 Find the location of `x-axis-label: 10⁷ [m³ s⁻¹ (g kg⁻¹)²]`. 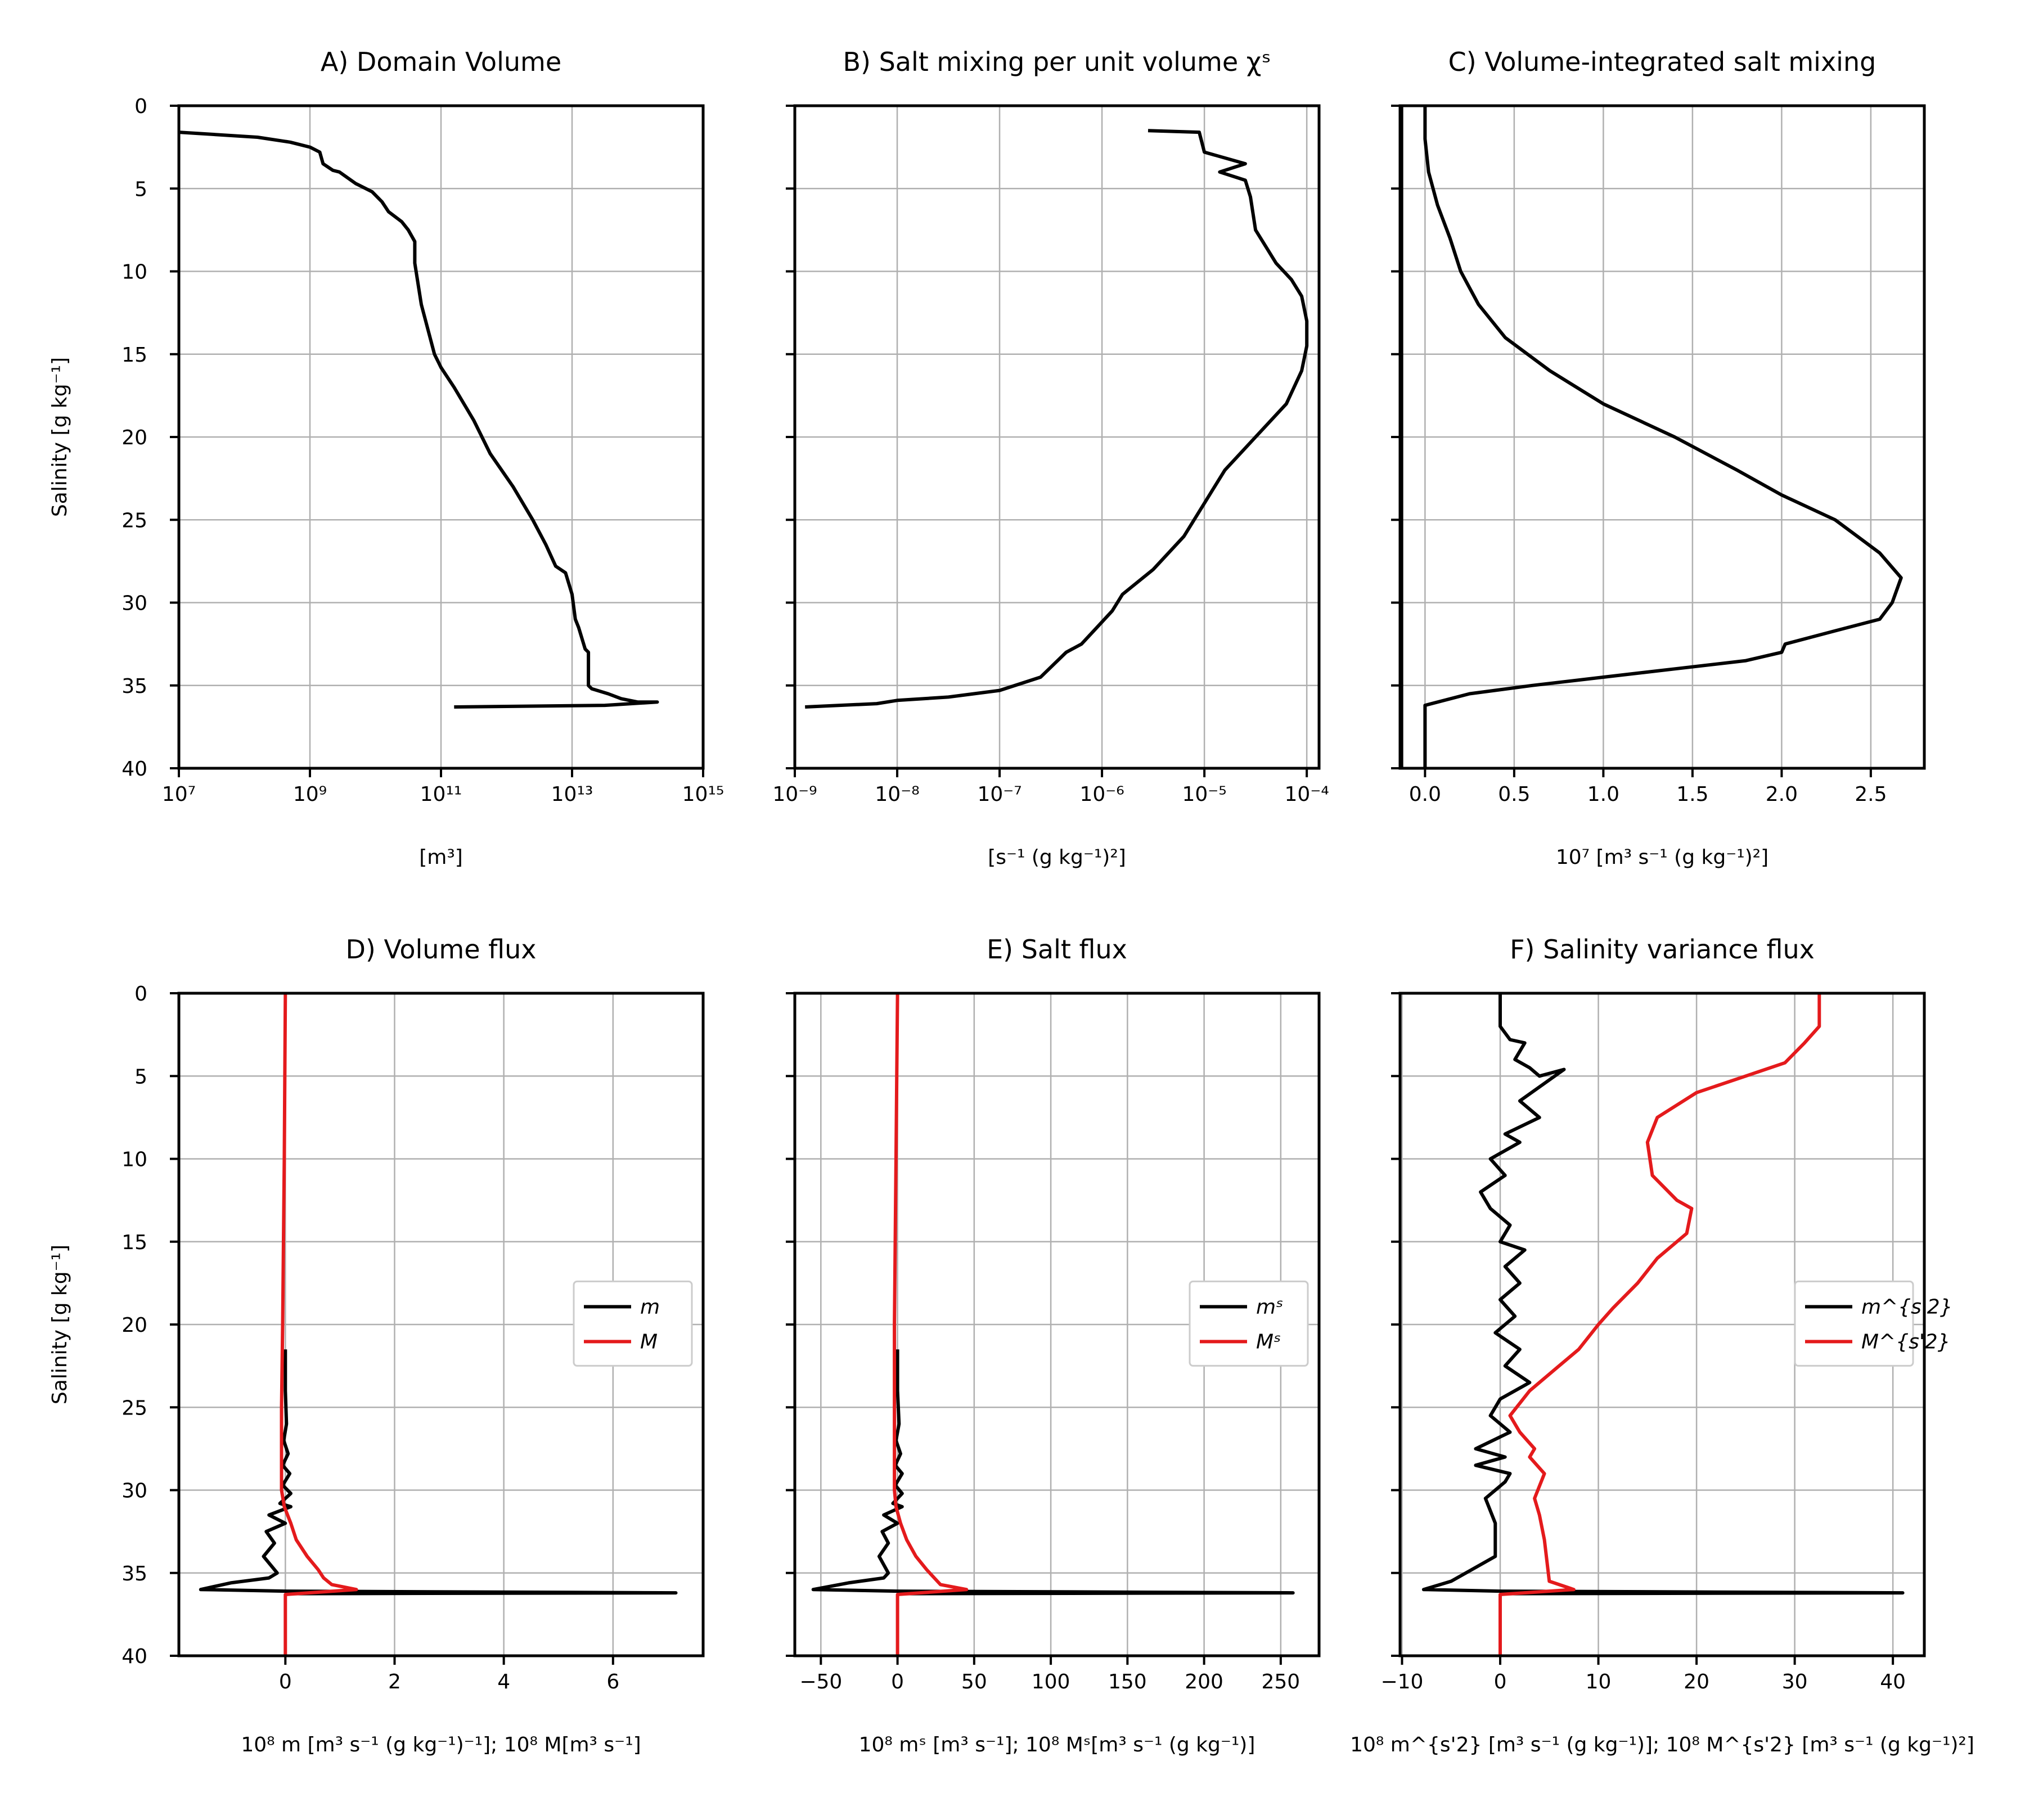

x-axis-label: 10⁷ [m³ s⁻¹ (g kg⁻¹)²] is located at coordinates (1662, 857).